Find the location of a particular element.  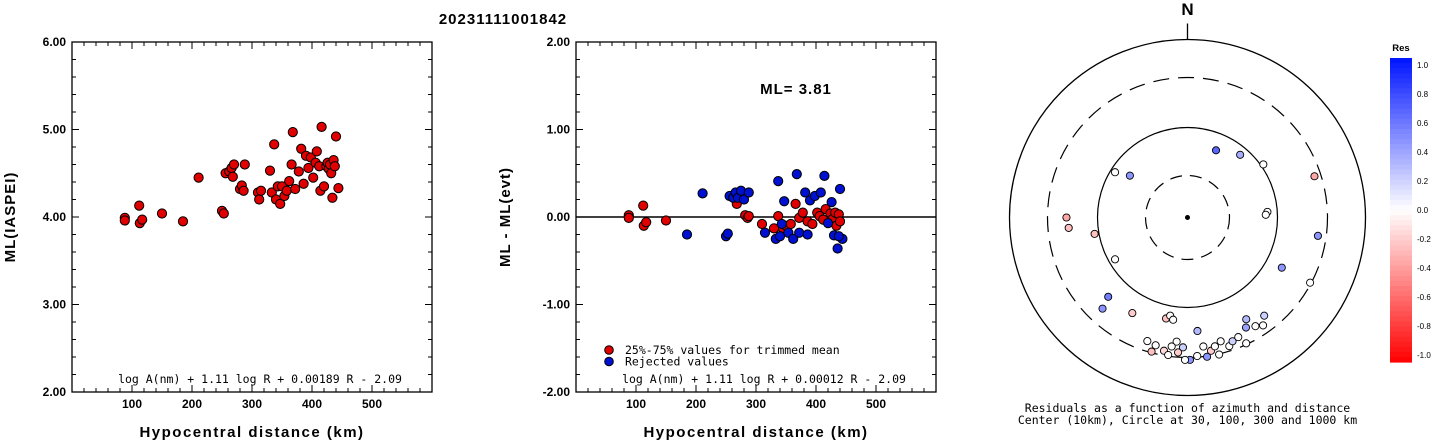

circle-300km is located at coordinates (1187, 217).